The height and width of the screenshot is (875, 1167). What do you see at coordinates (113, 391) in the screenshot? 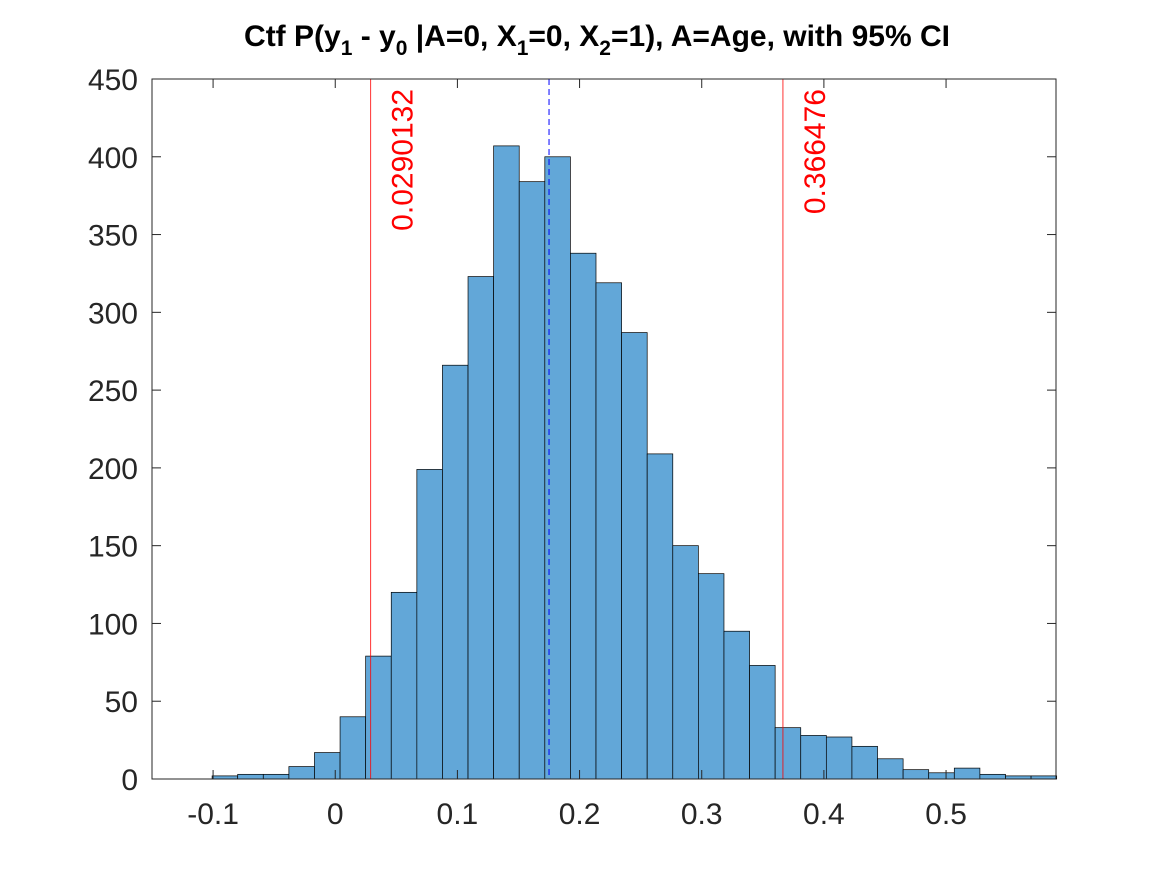
I see `y-tick-label: 250` at bounding box center [113, 391].